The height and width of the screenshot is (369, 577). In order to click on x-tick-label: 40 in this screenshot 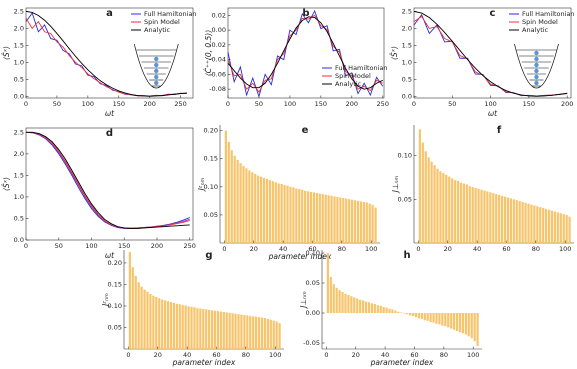, I will do `click(187, 355)`.